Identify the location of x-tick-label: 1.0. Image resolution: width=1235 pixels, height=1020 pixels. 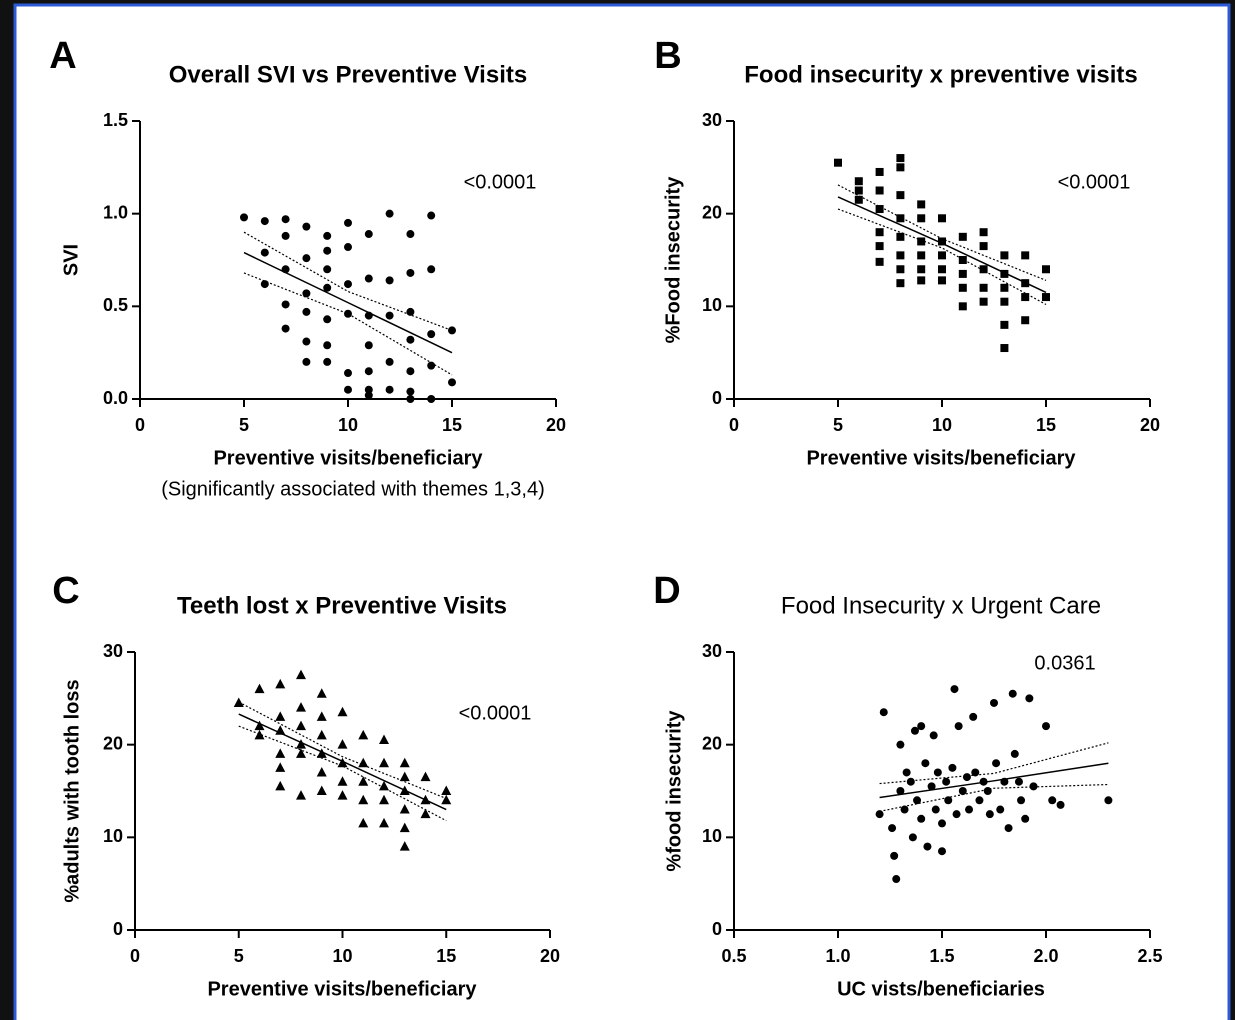
(837, 956).